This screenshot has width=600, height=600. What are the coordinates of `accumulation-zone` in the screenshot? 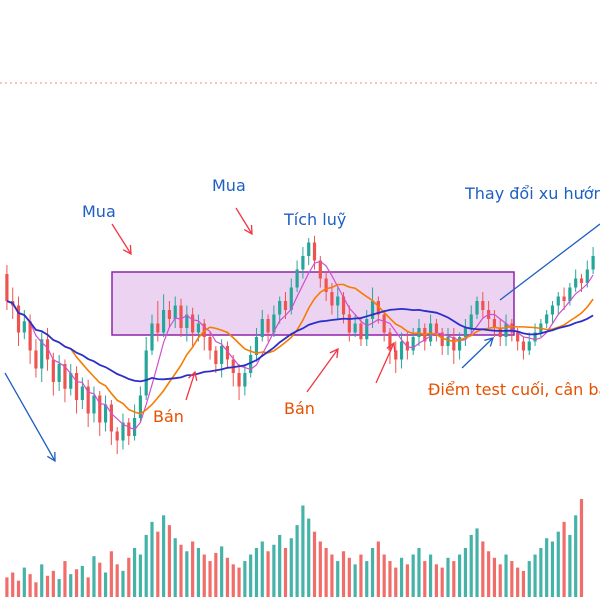 It's located at (313, 303).